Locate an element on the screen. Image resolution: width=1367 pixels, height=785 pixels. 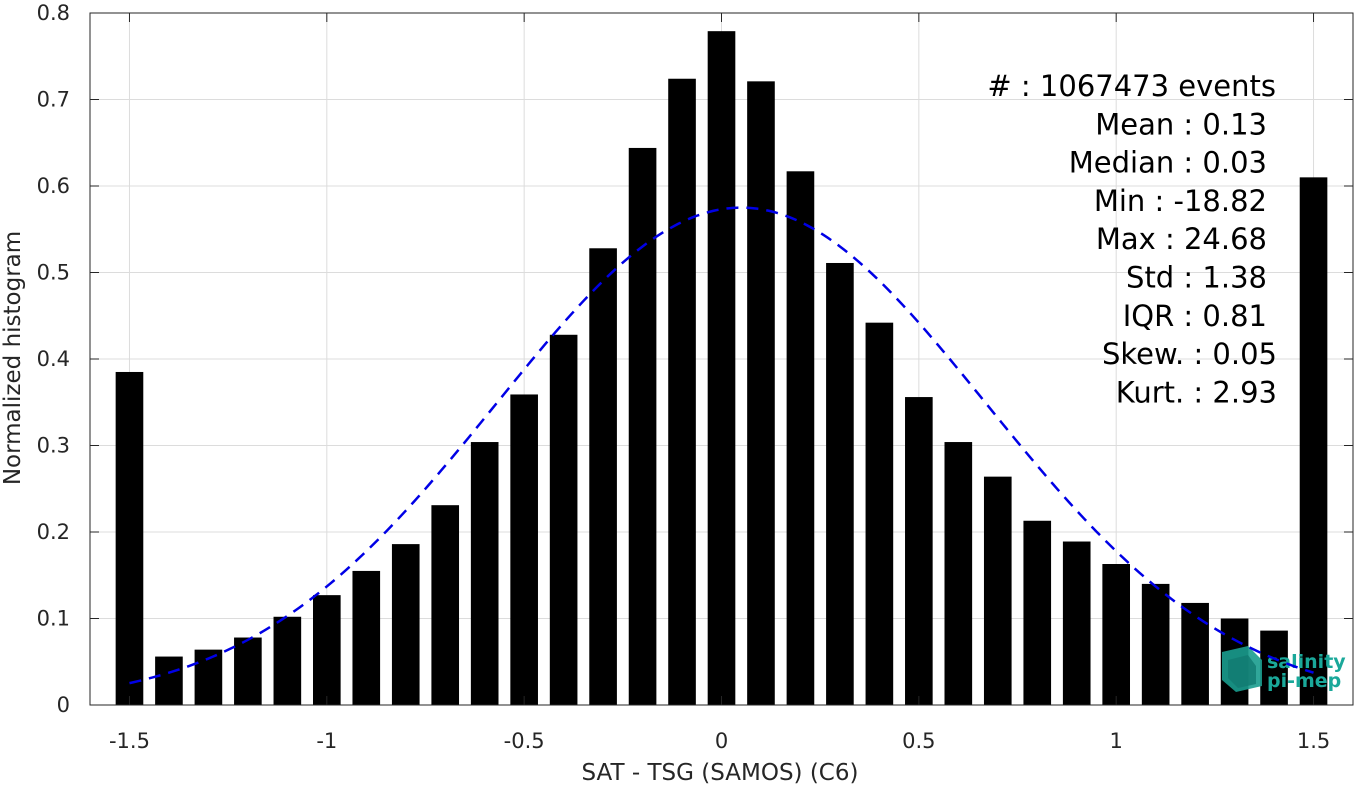
x-tick-label: 1.5 is located at coordinates (1313, 741).